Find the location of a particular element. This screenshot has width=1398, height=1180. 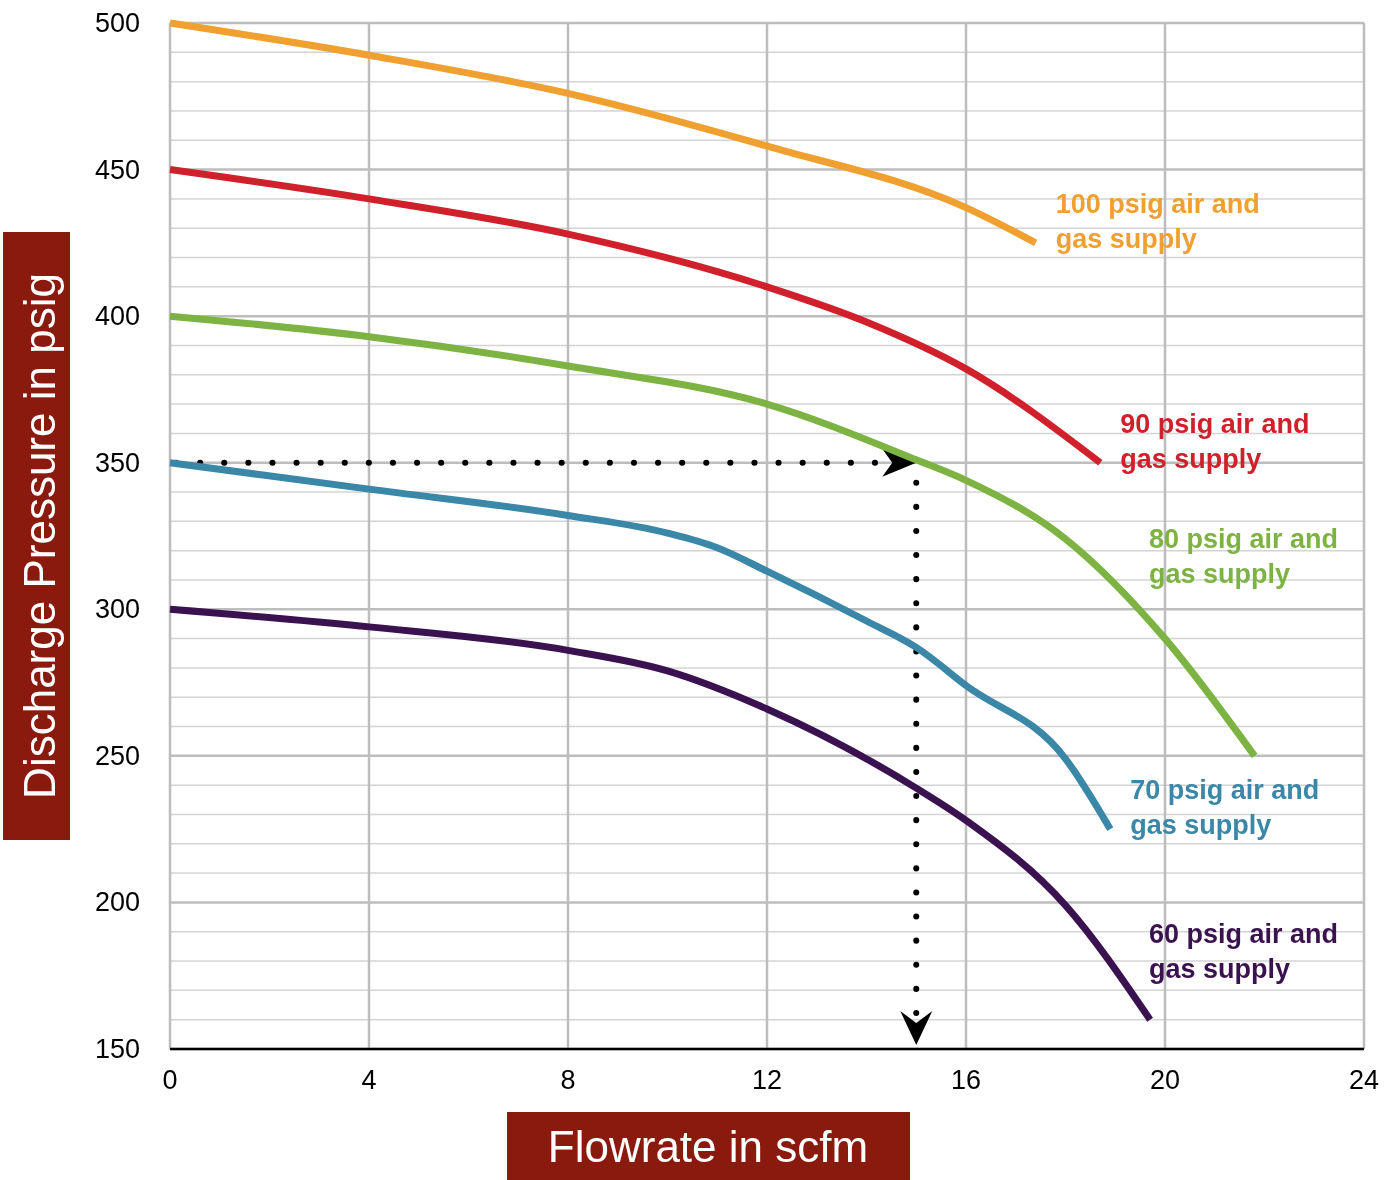

y-tick-label: 150 is located at coordinates (117, 1049).